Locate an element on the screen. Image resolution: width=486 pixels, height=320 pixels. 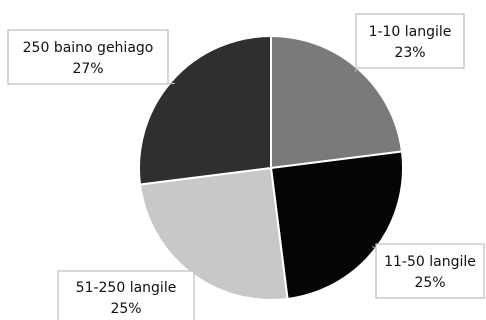
slice-label: 1-10 langile is located at coordinates (410, 32).